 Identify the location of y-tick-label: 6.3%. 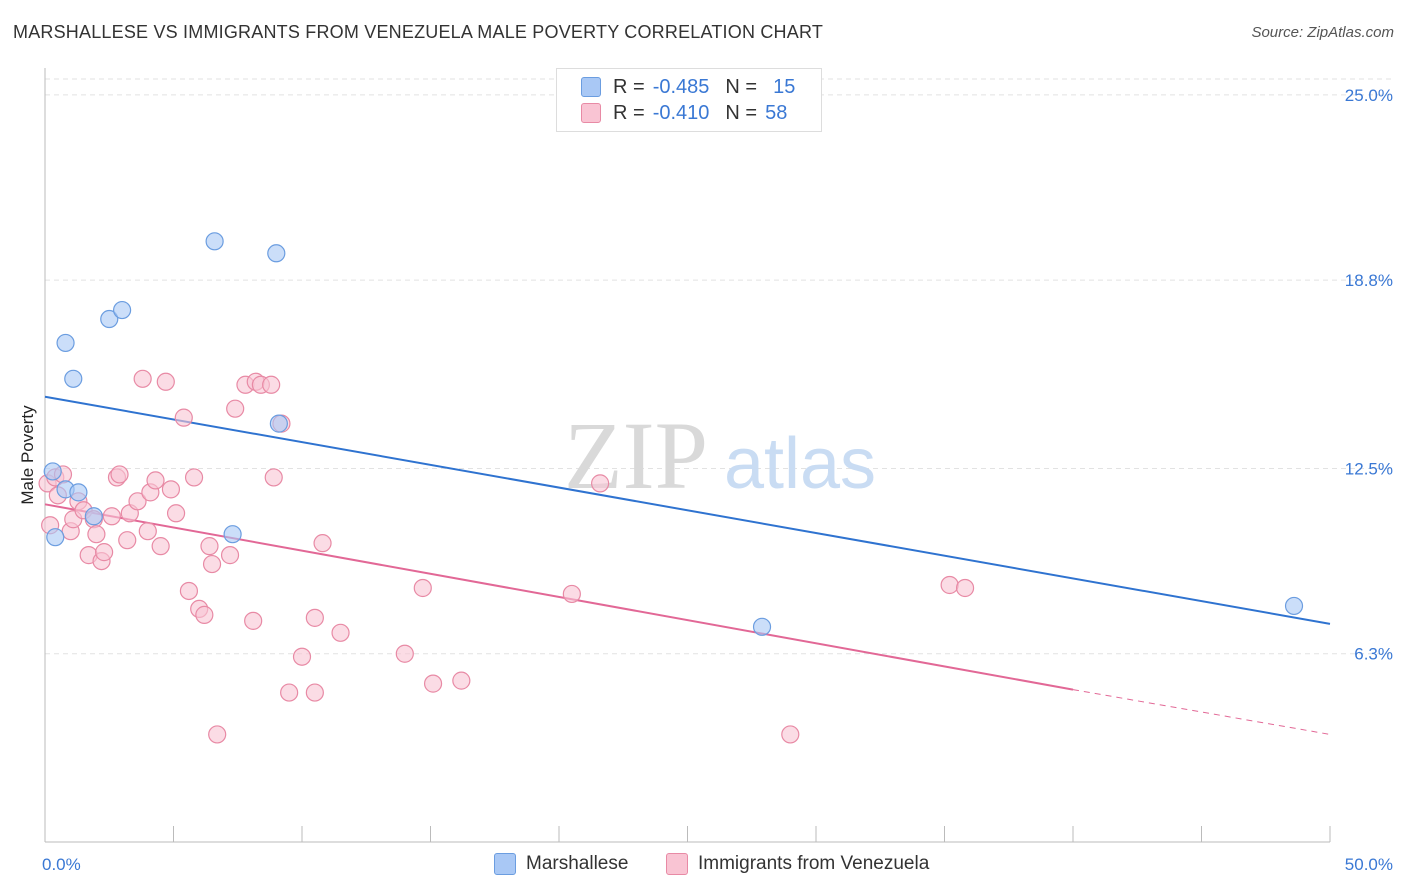
(1373, 654).